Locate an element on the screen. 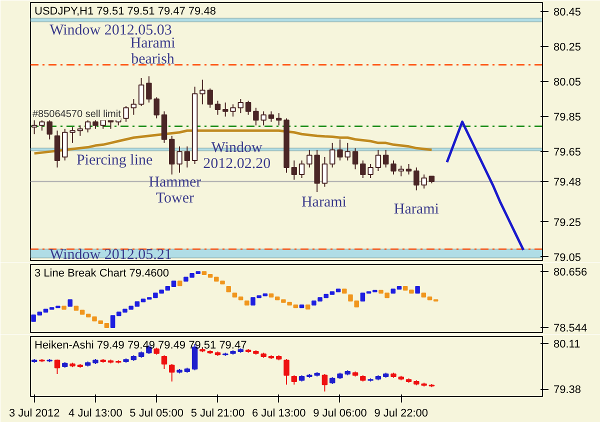 The width and height of the screenshot is (600, 422). x-tick-label: 6 Jul 13:00 is located at coordinates (279, 414).